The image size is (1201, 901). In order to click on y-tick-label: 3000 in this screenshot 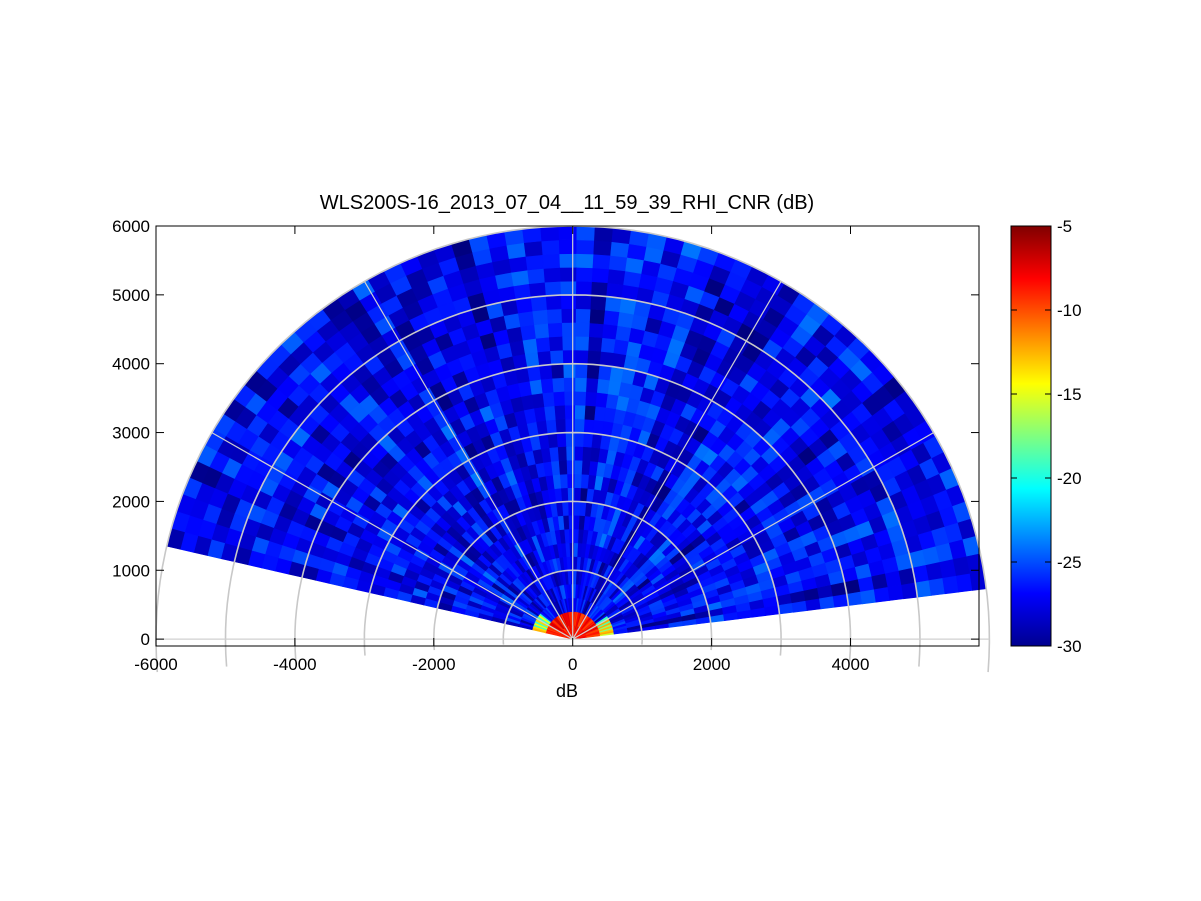, I will do `click(131, 433)`.